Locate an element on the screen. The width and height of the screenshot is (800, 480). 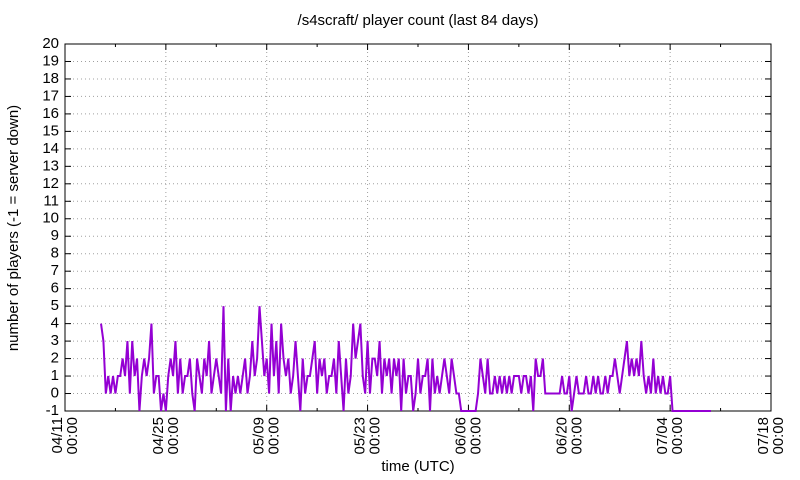
x-tick-label: 05/2300:00 is located at coordinates (368, 436).